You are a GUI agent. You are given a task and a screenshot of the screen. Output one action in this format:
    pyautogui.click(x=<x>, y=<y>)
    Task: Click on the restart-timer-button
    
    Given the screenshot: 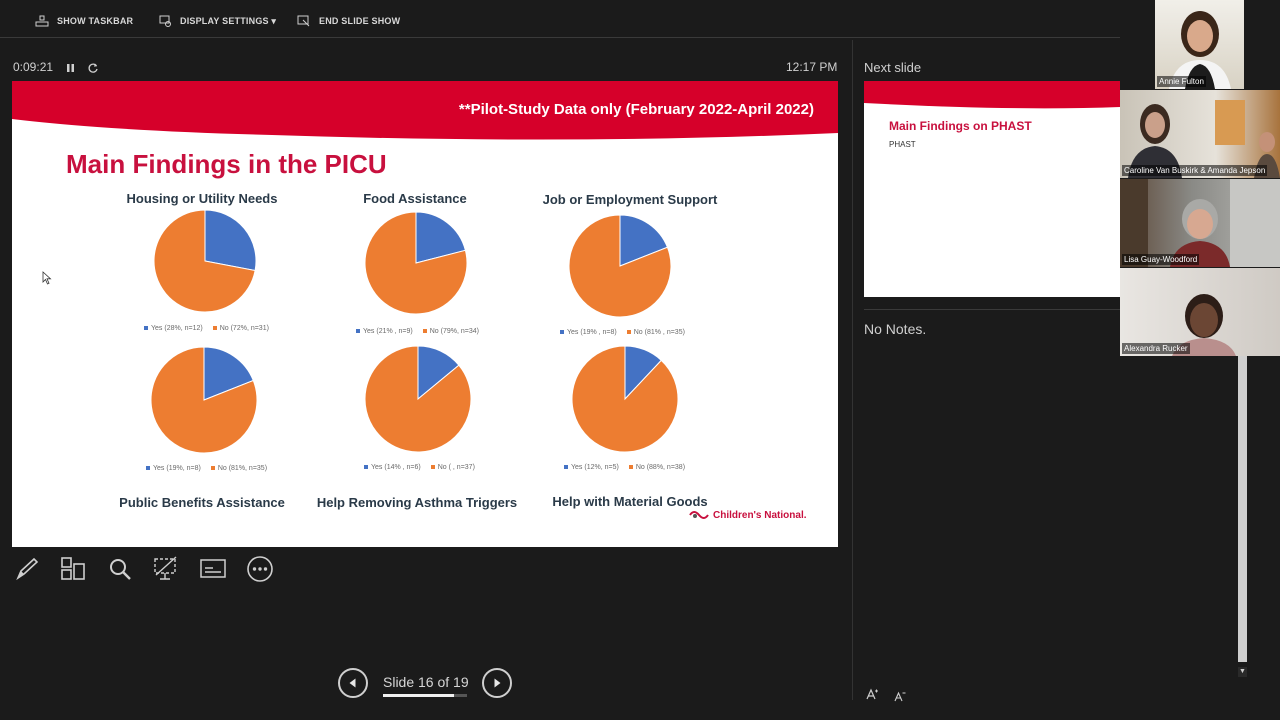 What is the action you would take?
    pyautogui.click(x=93, y=67)
    